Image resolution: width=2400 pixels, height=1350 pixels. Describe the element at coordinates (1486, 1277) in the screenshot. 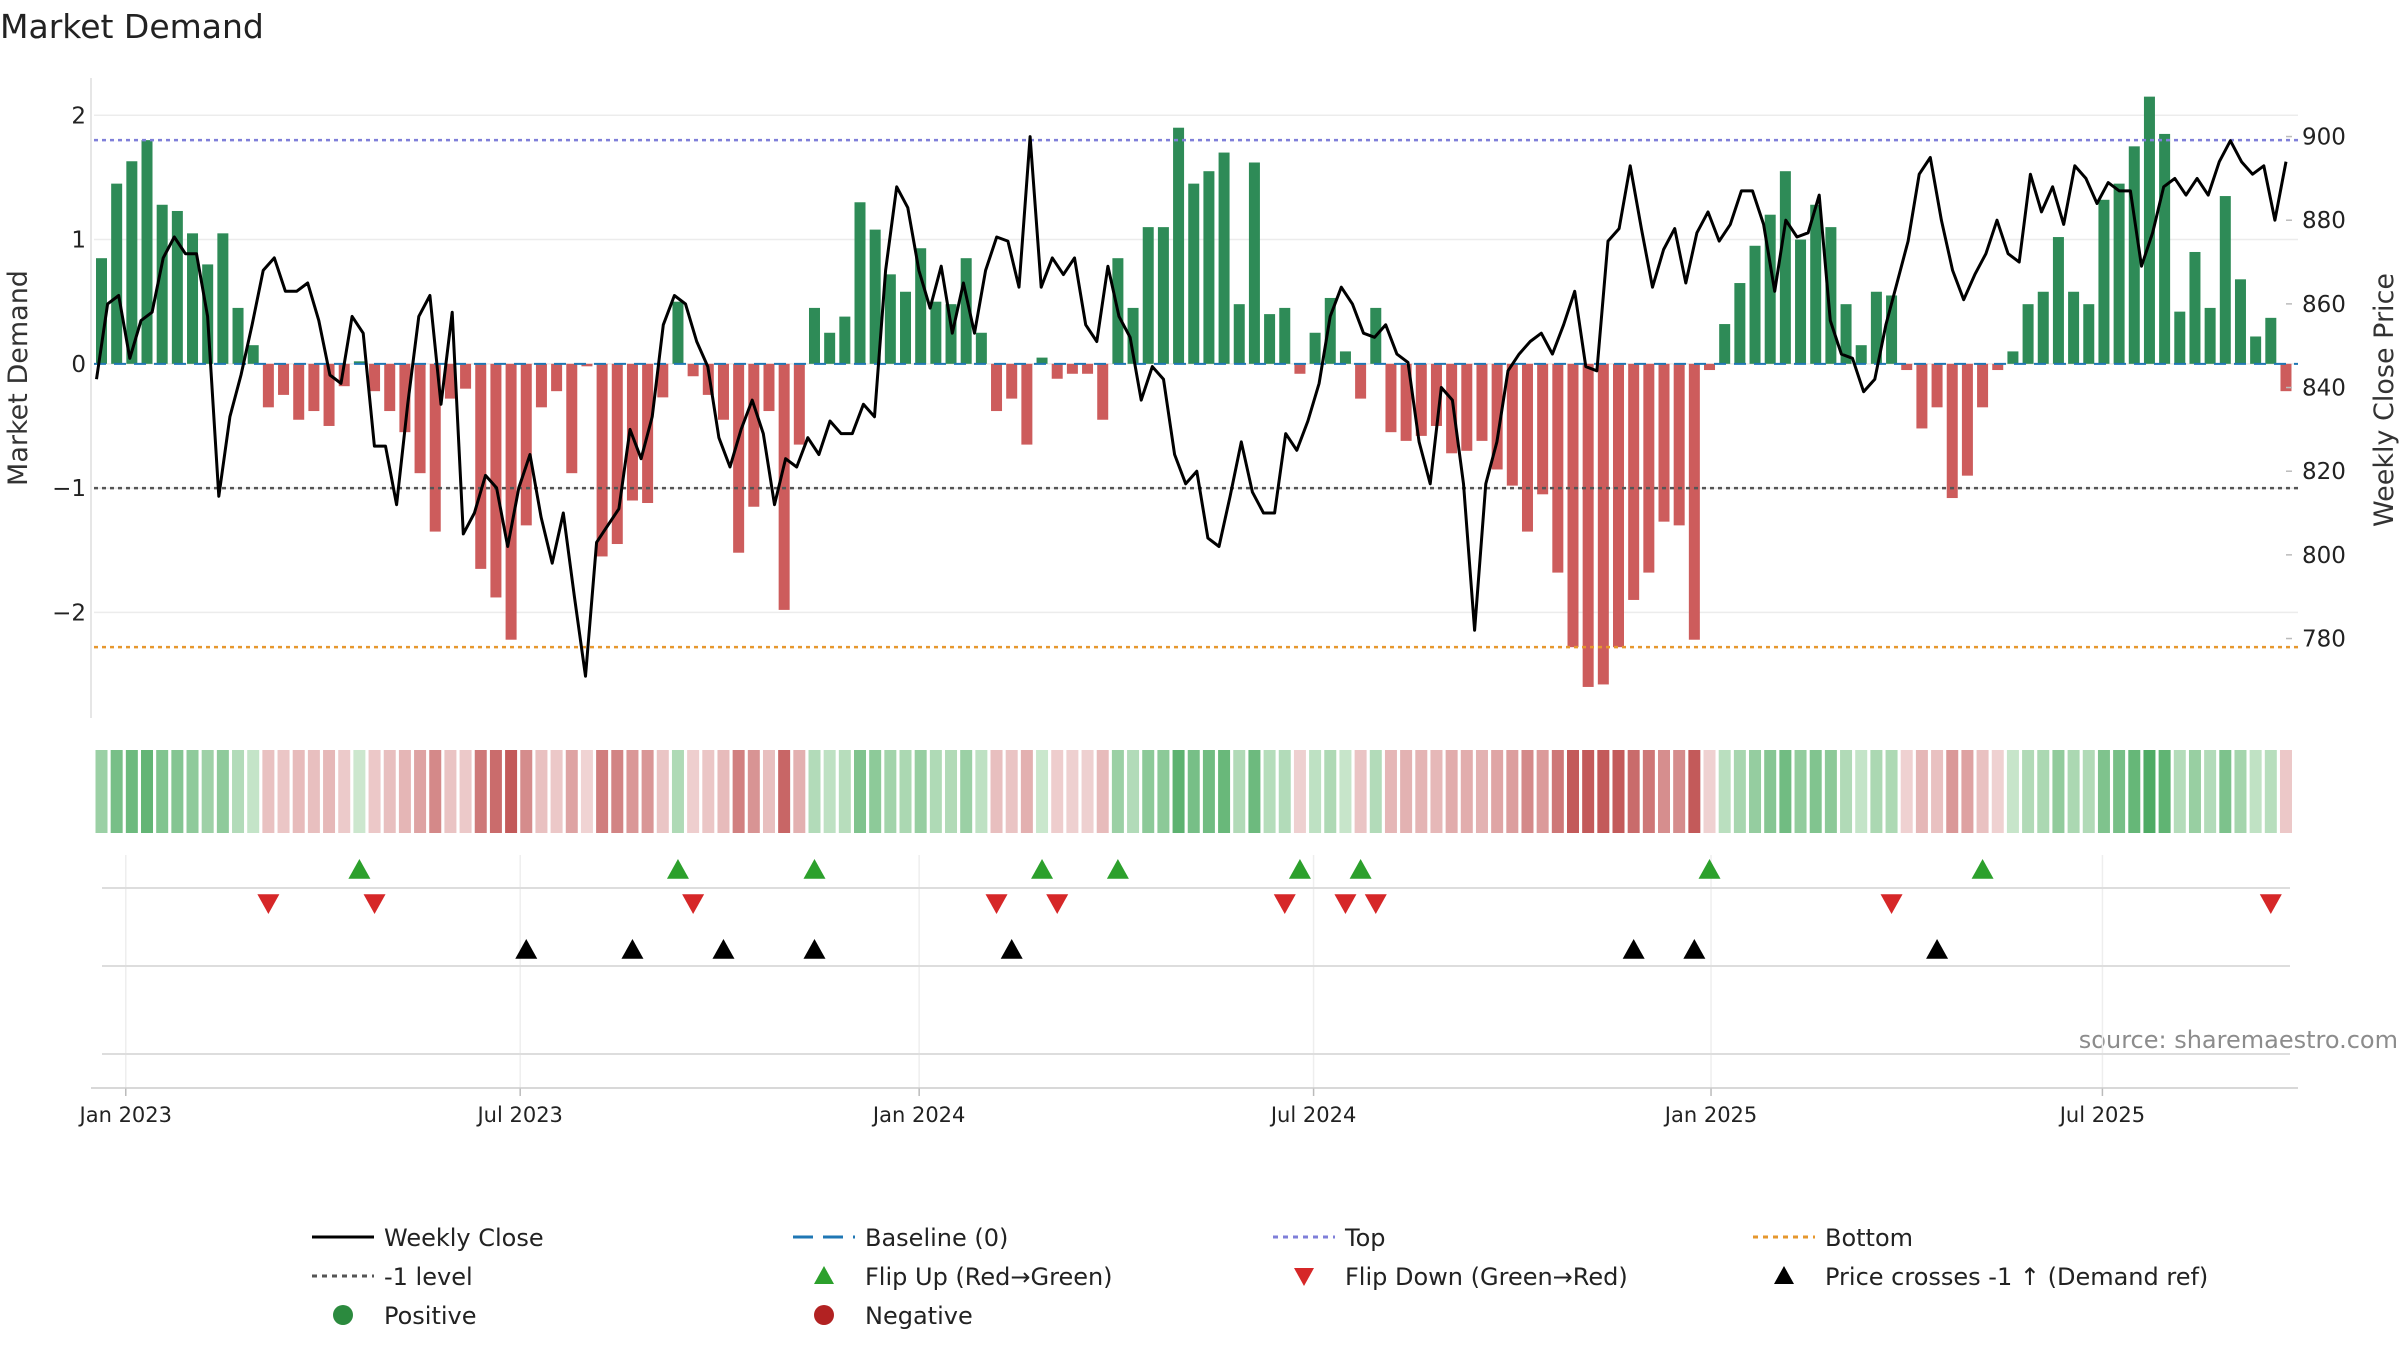

I see `legend-label: Flip Down (Green→Red)` at that location.